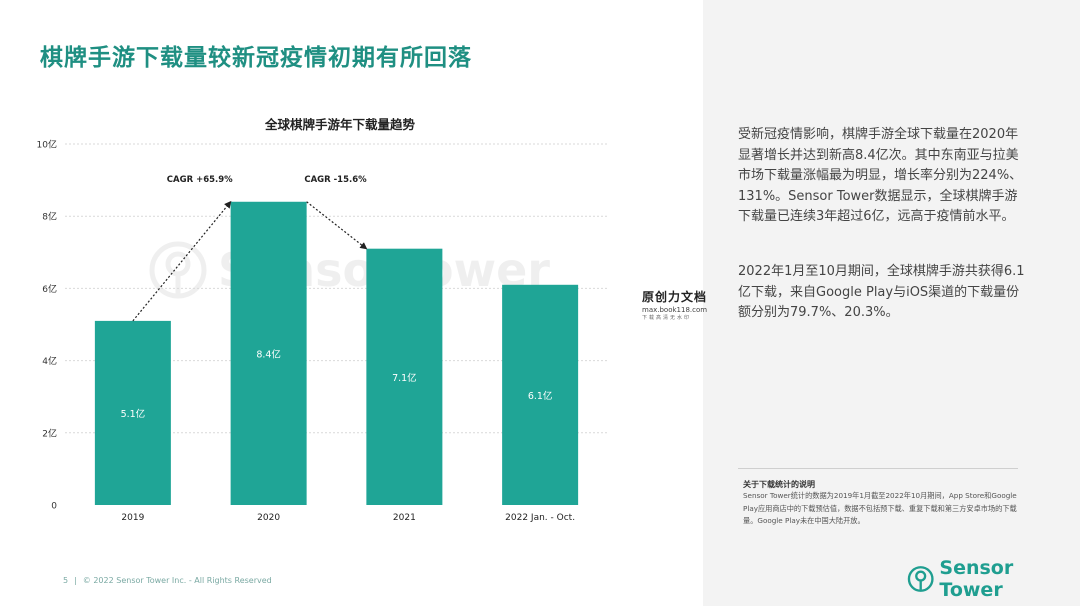 This screenshot has height=606, width=1080. Describe the element at coordinates (268, 518) in the screenshot. I see `x-tick-label: 2020` at that location.